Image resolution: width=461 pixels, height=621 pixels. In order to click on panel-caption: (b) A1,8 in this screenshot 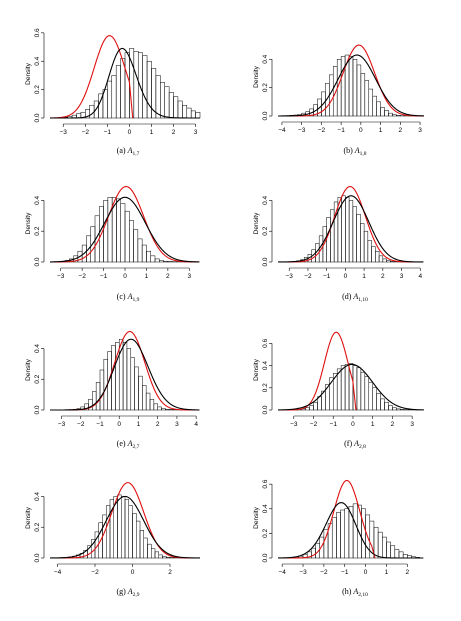, I will do `click(354, 151)`.